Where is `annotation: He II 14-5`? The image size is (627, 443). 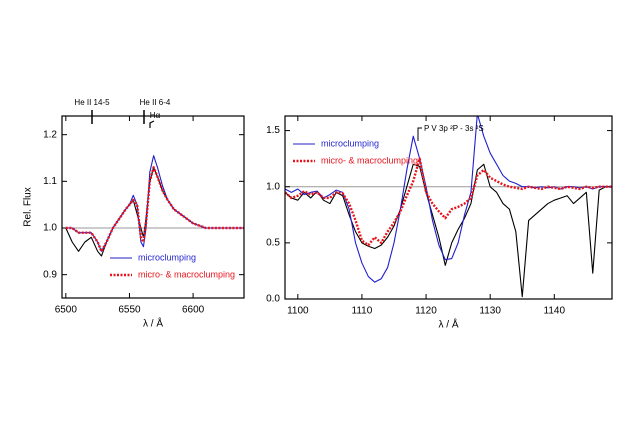 annotation: He II 14-5 is located at coordinates (92, 102).